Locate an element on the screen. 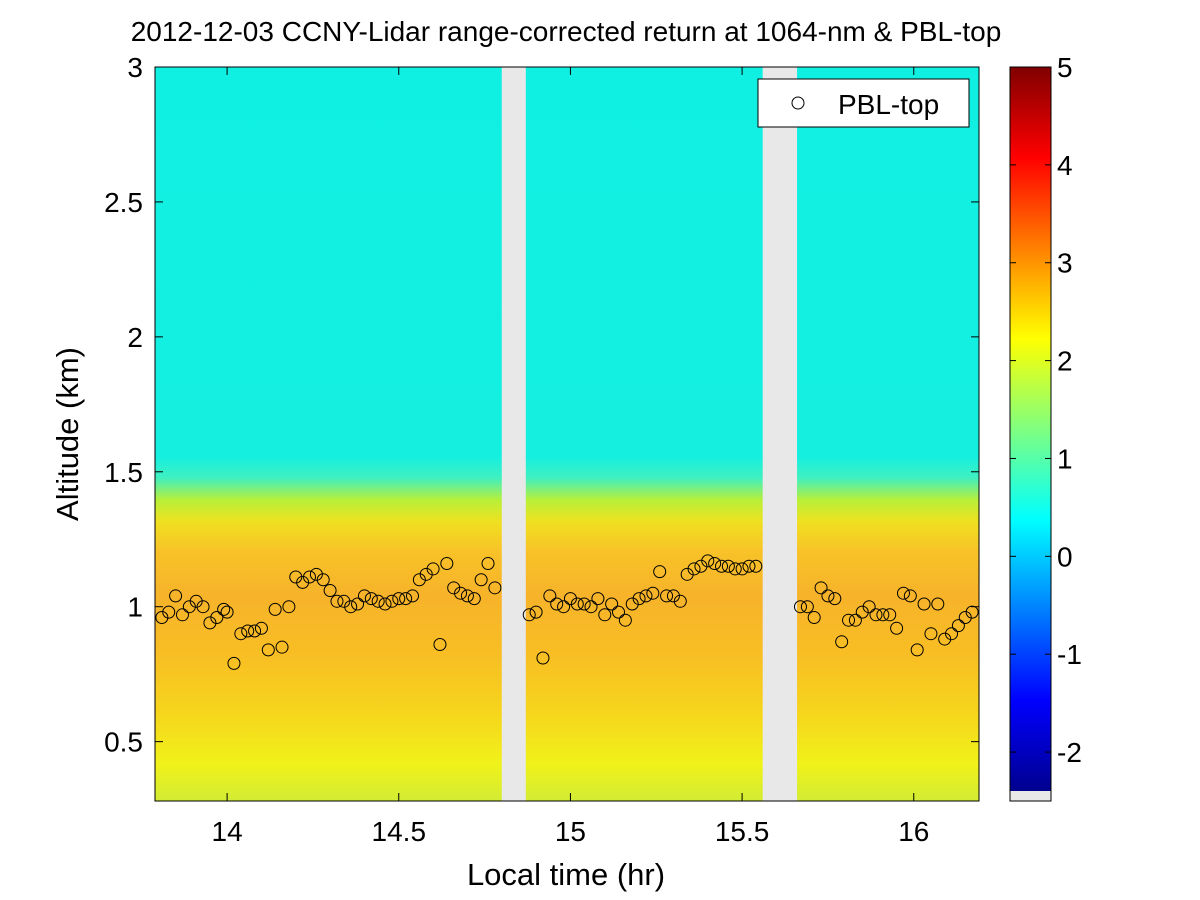 The width and height of the screenshot is (1200, 900). legend-box is located at coordinates (863, 103).